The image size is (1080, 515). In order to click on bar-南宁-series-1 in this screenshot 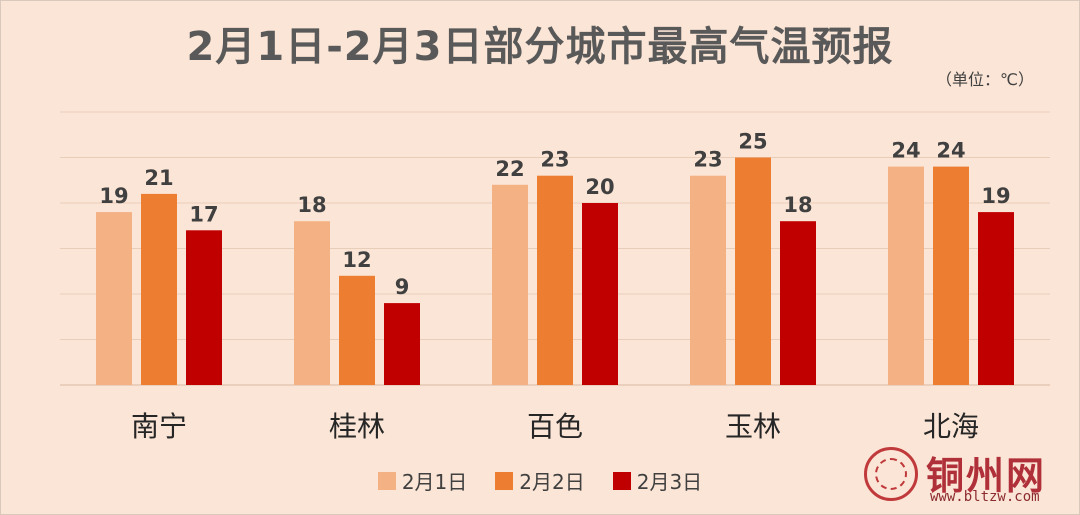, I will do `click(114, 298)`.